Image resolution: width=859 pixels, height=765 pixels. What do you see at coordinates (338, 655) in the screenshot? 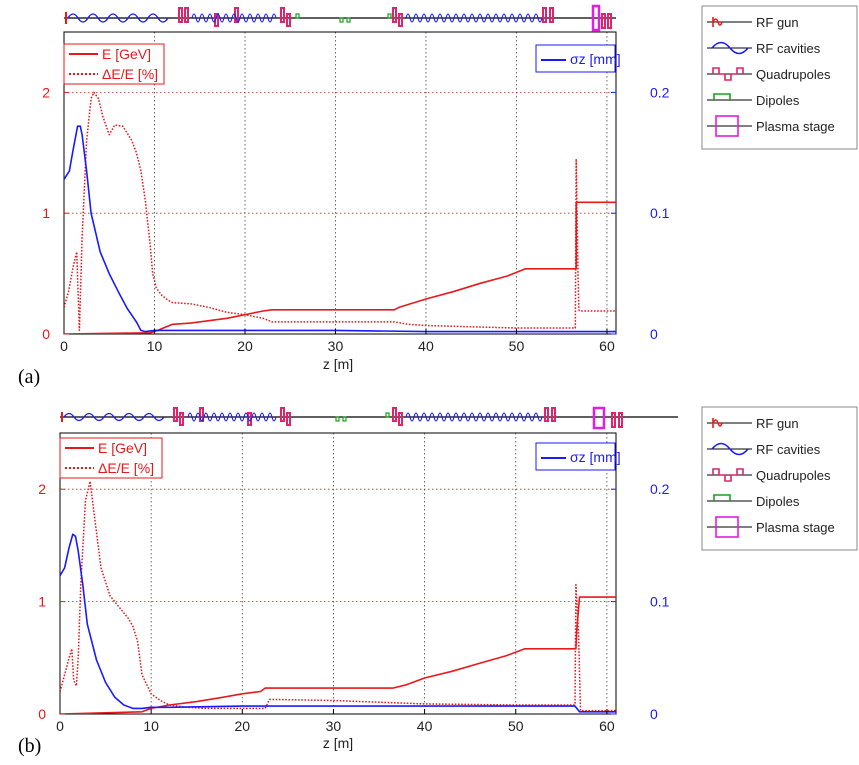
I see `energy-line-b` at bounding box center [338, 655].